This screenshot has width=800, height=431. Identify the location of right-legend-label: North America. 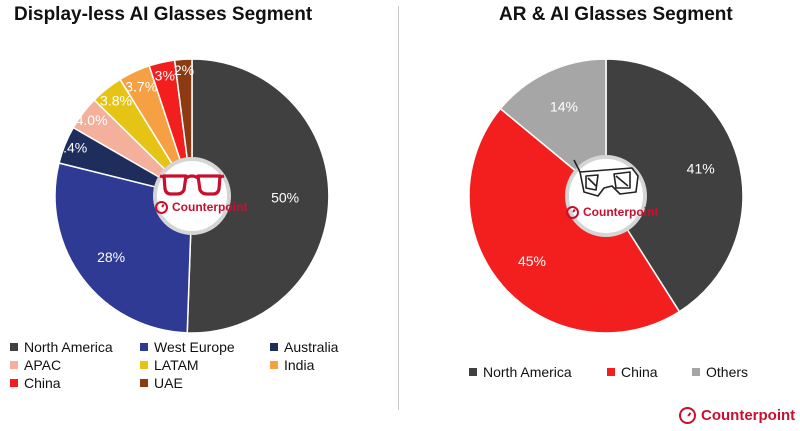
(527, 372).